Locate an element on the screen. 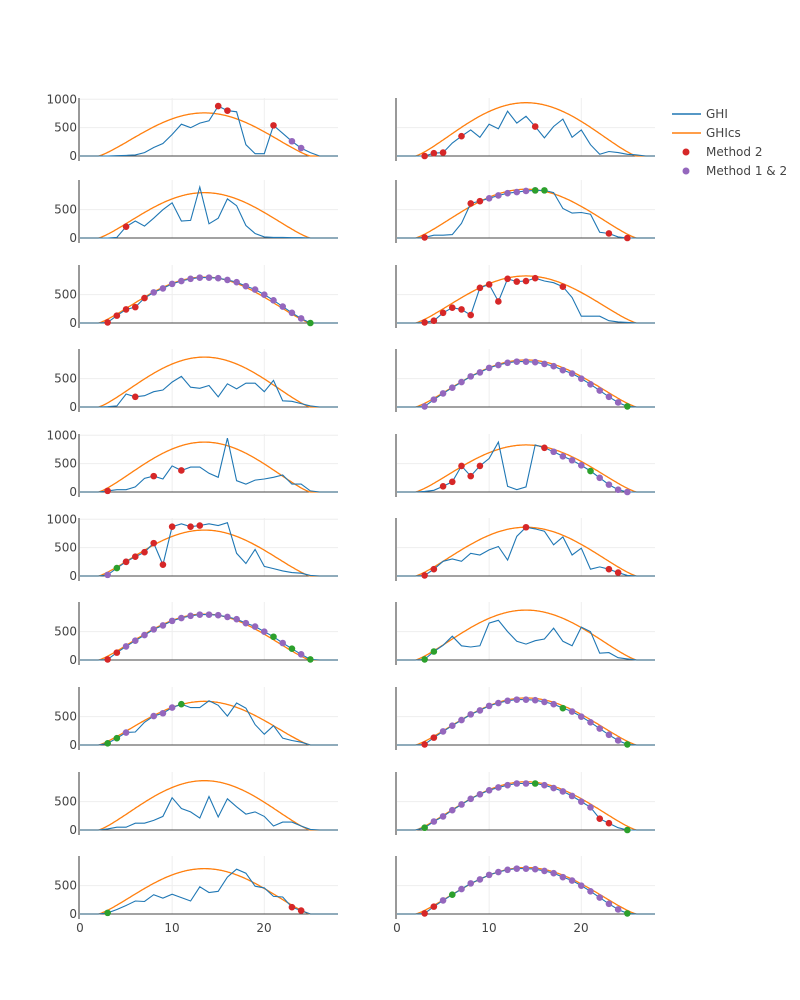  subplot-r2c1: 0 500 is located at coordinates (196, 212).